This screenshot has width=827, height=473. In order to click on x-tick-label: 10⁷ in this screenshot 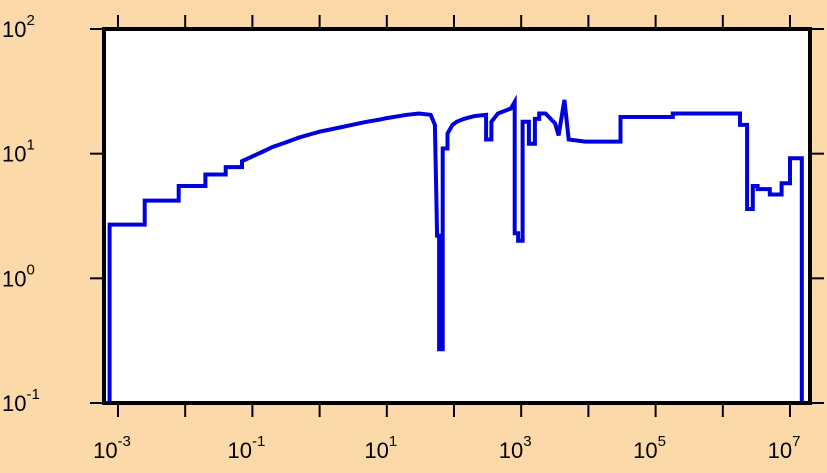, I will do `click(784, 448)`.